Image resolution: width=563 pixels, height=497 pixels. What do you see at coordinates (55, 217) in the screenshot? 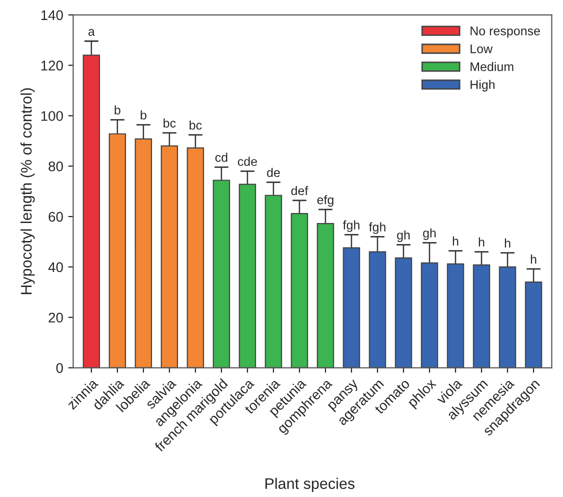
I see `y-tick-label: 60` at bounding box center [55, 217].